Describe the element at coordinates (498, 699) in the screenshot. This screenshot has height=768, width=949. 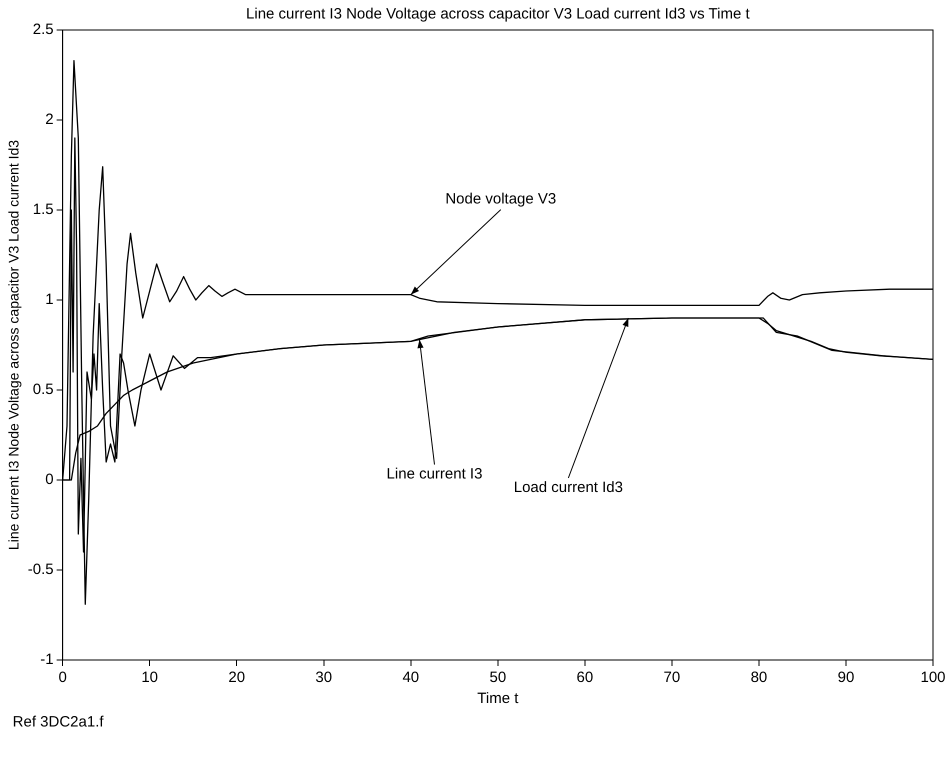
I see `x-axis-title: Time t` at that location.